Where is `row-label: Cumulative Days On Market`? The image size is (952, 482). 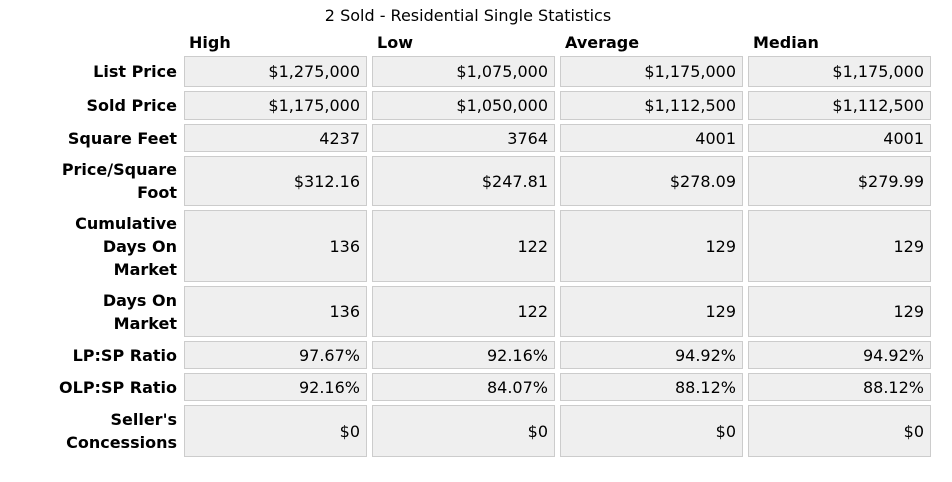 row-label: Cumulative Days On Market is located at coordinates (126, 246).